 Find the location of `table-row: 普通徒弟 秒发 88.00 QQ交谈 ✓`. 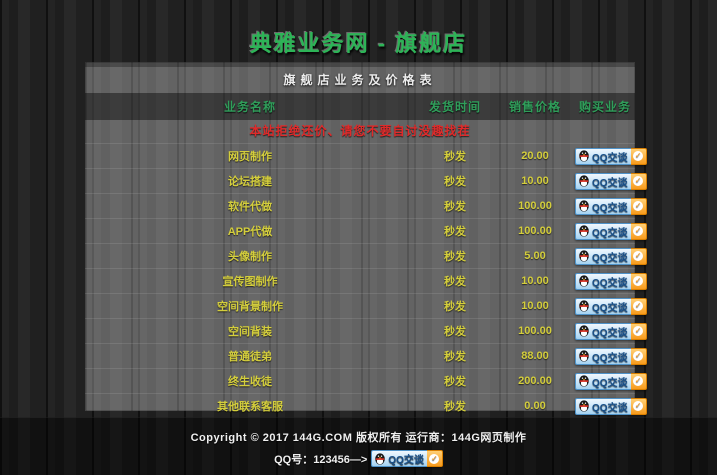

table-row: 普通徒弟 秒发 88.00 QQ交谈 ✓ is located at coordinates (366, 355).